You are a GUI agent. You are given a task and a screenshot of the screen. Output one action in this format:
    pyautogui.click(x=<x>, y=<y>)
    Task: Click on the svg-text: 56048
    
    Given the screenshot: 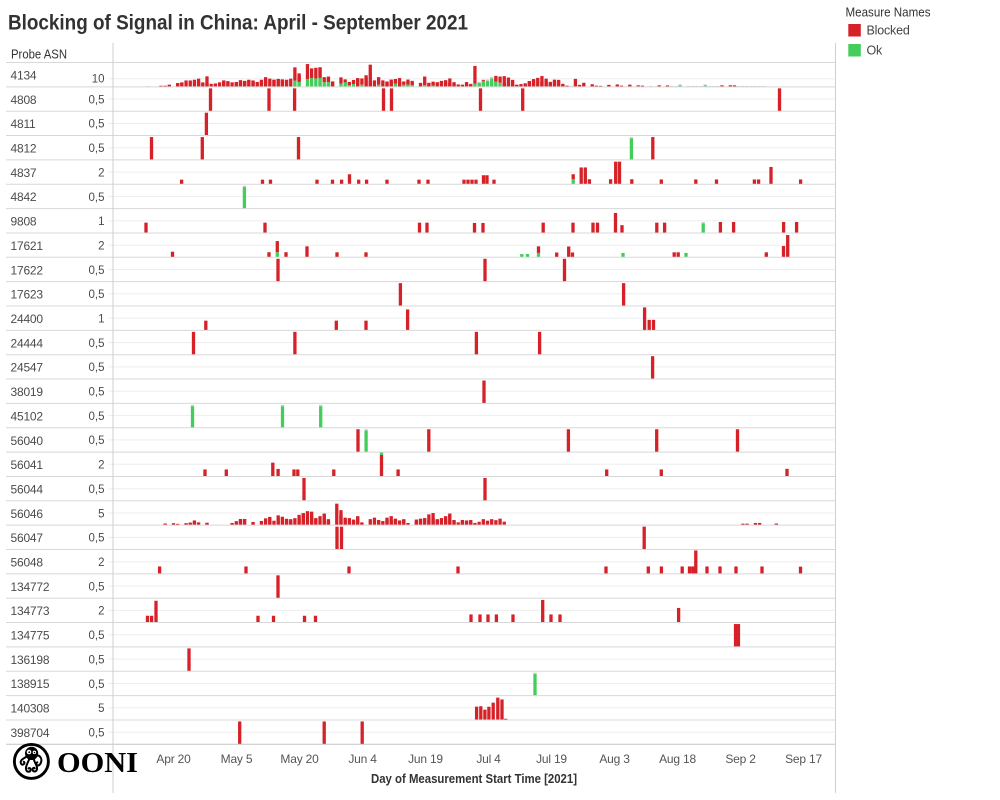 What is the action you would take?
    pyautogui.click(x=27, y=563)
    